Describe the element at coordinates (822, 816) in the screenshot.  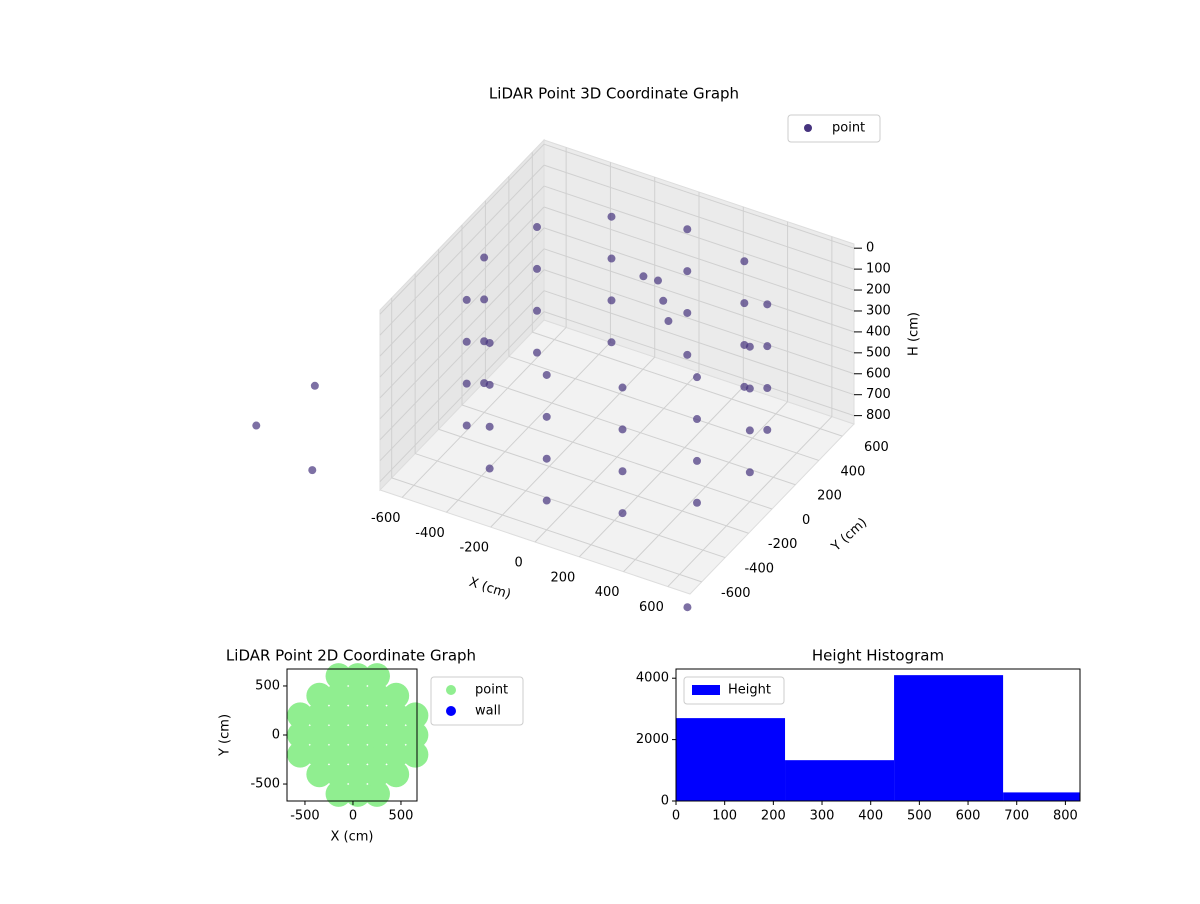
I see `x-tick-label: 300` at that location.